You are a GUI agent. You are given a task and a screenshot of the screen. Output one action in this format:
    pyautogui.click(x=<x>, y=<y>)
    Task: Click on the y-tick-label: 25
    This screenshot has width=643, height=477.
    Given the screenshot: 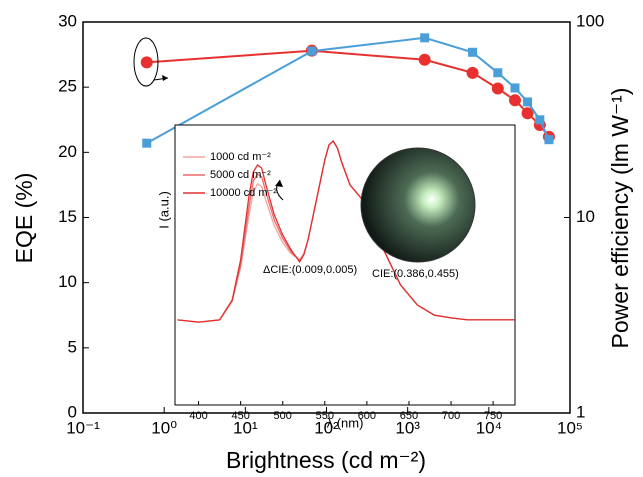 What is the action you would take?
    pyautogui.click(x=67, y=86)
    